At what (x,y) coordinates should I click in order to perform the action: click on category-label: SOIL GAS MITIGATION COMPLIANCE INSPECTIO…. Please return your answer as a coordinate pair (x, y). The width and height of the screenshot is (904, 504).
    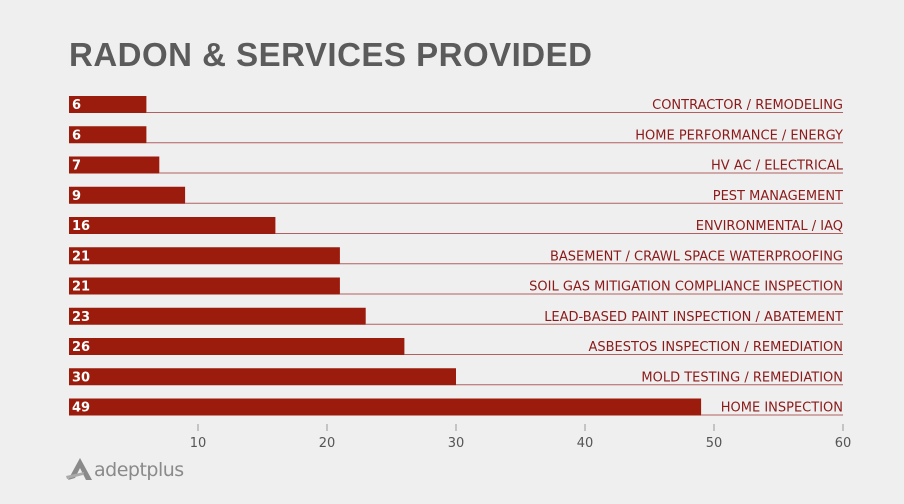
    Looking at the image, I should click on (686, 287).